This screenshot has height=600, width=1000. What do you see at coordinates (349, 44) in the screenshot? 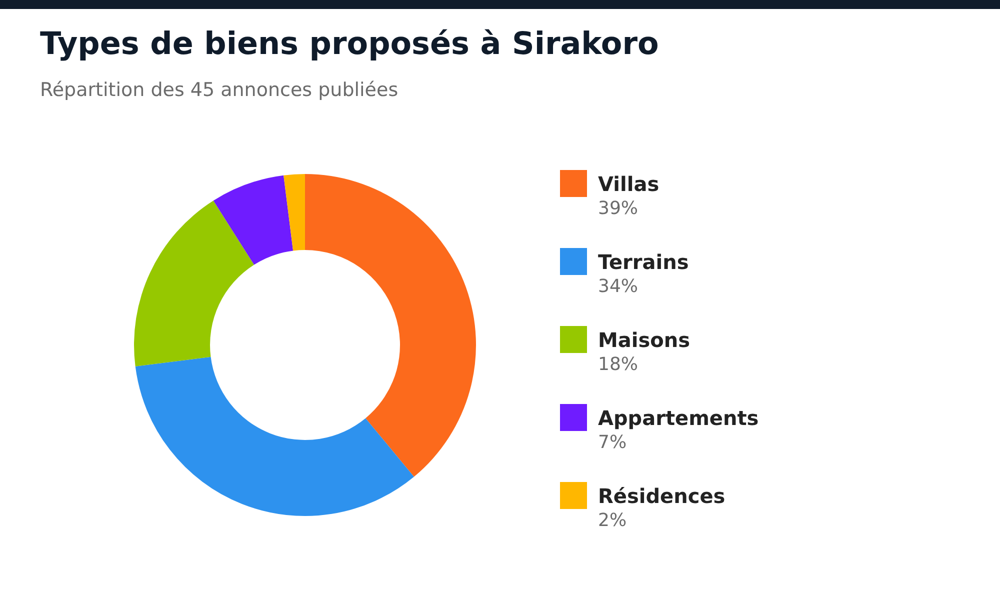
I see `chart-title: Types de biens proposés à Sirakoro` at bounding box center [349, 44].